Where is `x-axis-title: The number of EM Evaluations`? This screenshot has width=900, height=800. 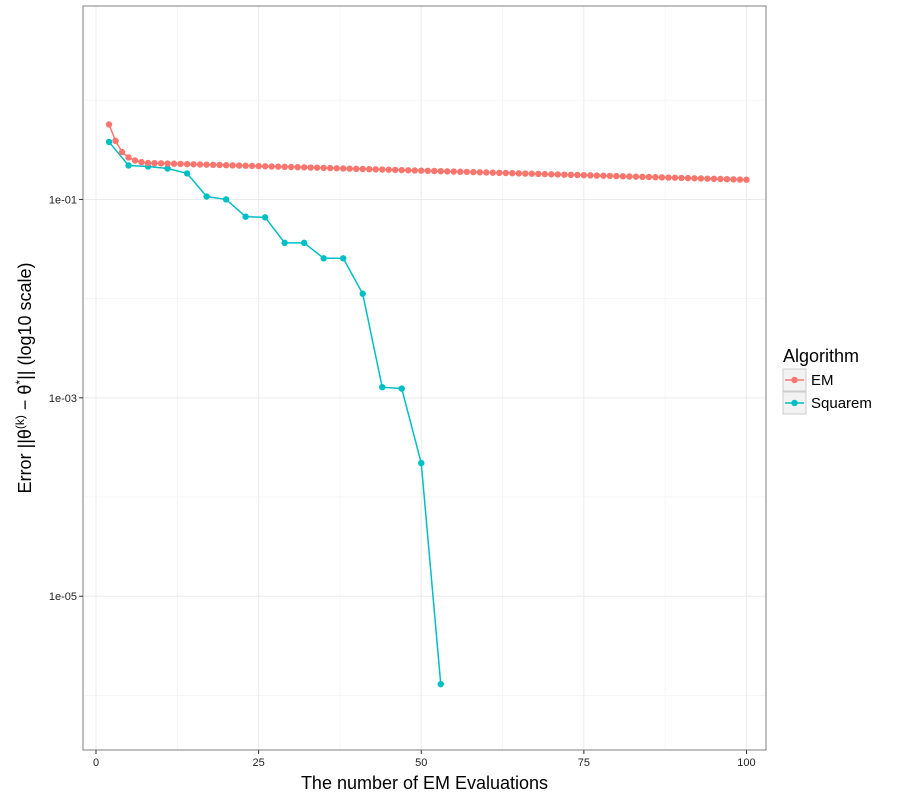 x-axis-title: The number of EM Evaluations is located at coordinates (424, 783).